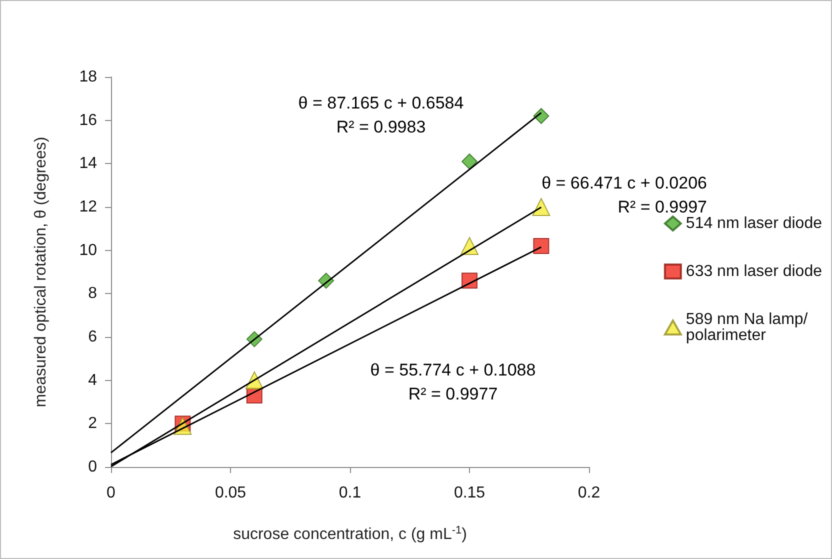 This screenshot has width=832, height=559. Describe the element at coordinates (41, 272) in the screenshot. I see `y-axis-title: measured optical rotation, θ (degrees)` at that location.